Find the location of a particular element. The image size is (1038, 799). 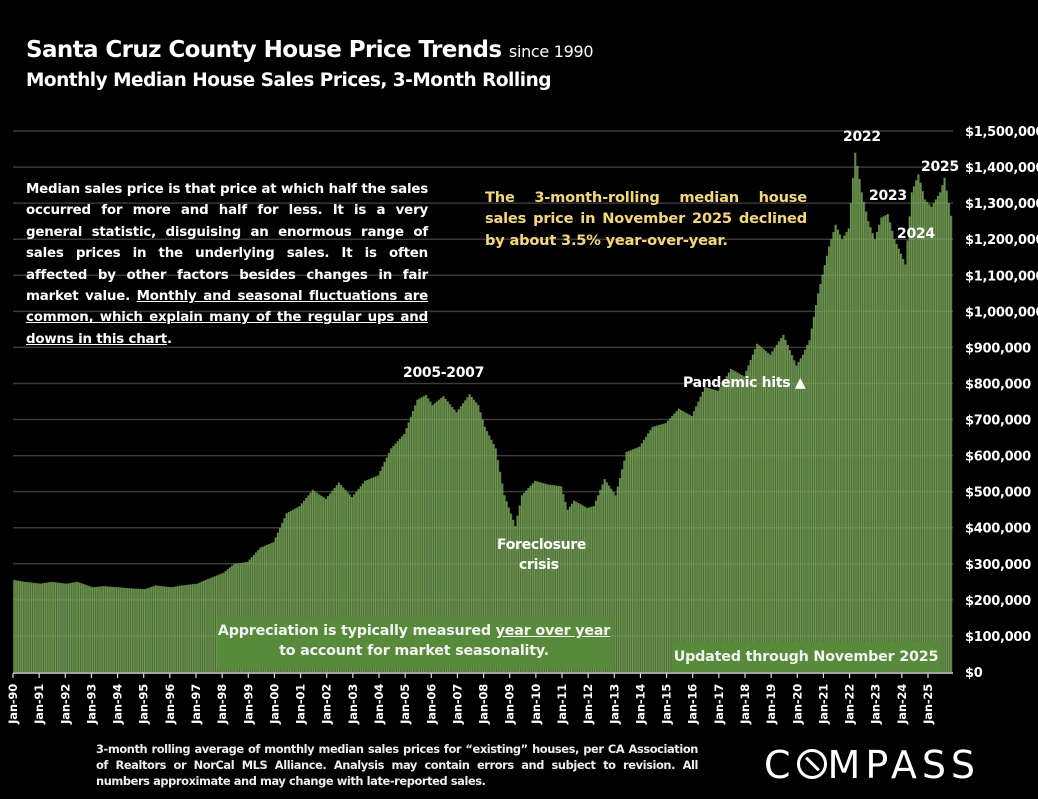

x-tick-label: Jan-03 is located at coordinates (353, 704).